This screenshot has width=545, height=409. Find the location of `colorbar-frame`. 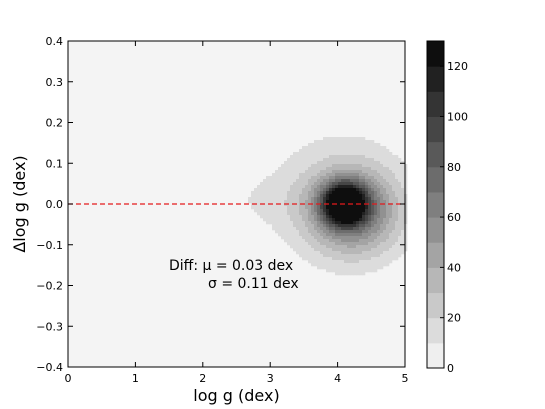

colorbar-frame is located at coordinates (435, 204).